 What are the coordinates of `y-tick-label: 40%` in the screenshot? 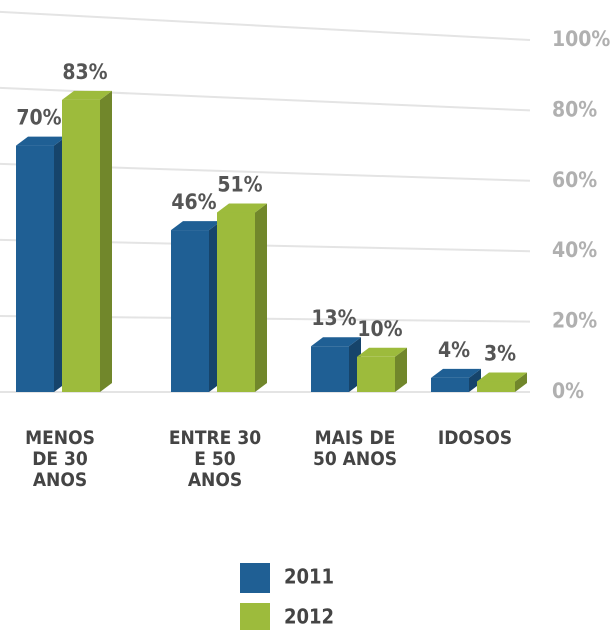 It's located at (574, 250).